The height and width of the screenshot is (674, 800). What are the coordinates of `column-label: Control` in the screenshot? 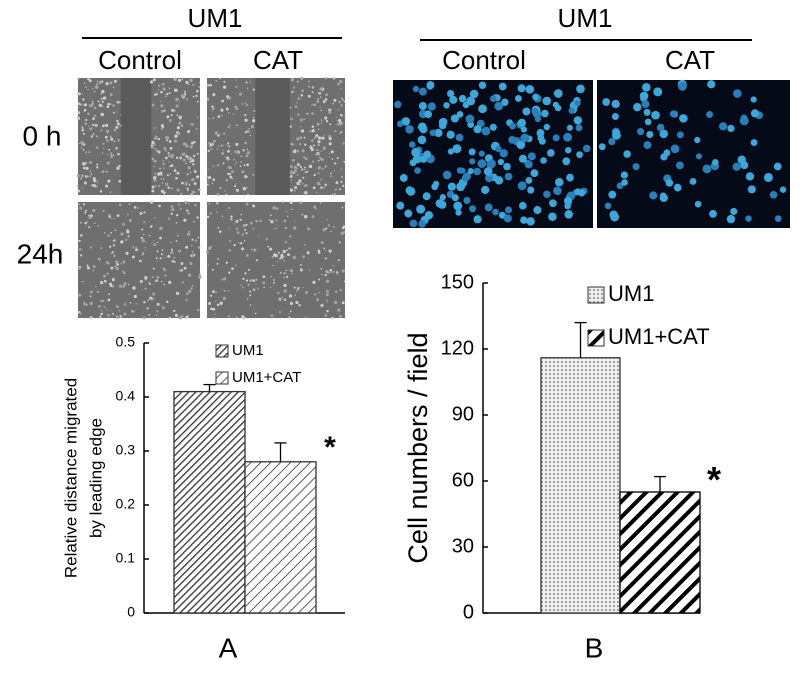 It's located at (484, 60).